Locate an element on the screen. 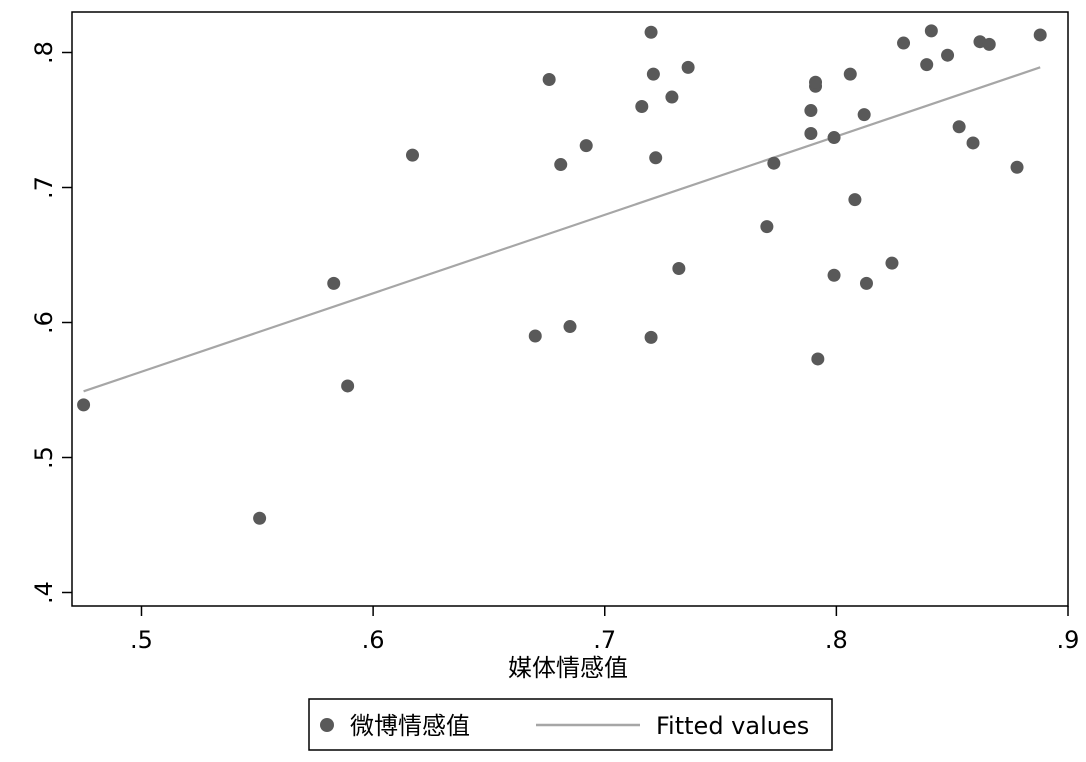 The width and height of the screenshot is (1086, 762). x-axis: .5 .6 .7 .8 .9 is located at coordinates (604, 630).